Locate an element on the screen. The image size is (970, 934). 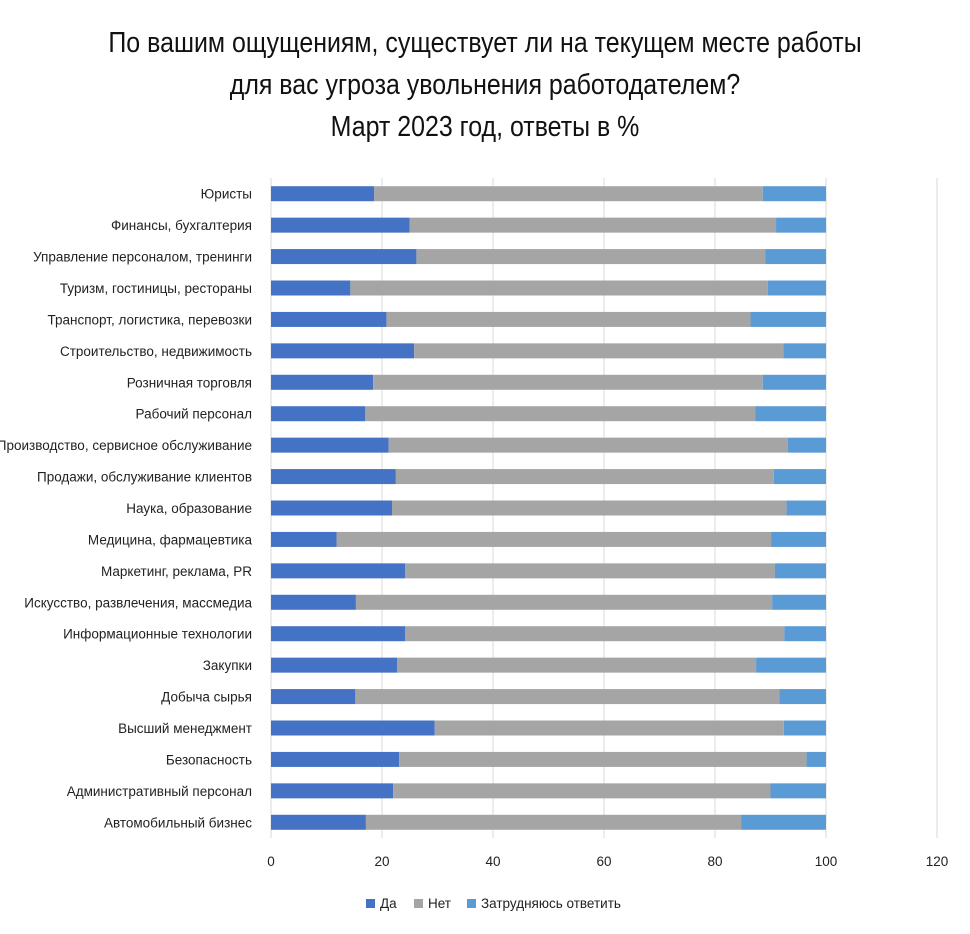
x-axis-ticks: 0 20 40 60 80 100 120 is located at coordinates (607, 861).